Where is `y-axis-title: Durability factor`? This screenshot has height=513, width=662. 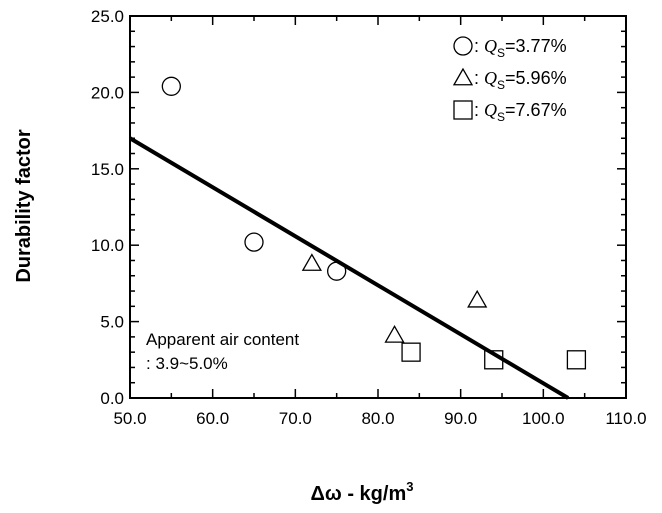 y-axis-title: Durability factor is located at coordinates (24, 206).